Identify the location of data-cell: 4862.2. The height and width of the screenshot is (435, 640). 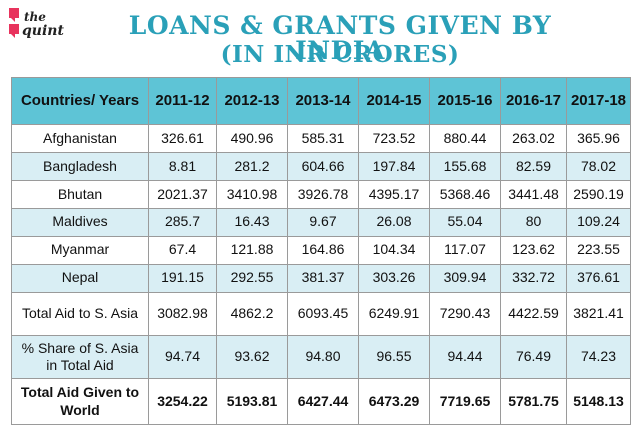
(252, 313).